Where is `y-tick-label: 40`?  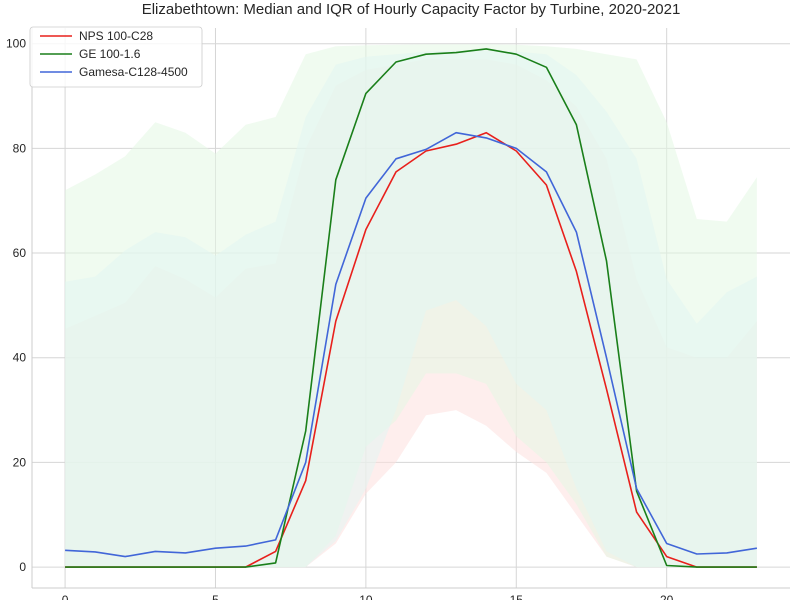 y-tick-label: 40 is located at coordinates (20, 358).